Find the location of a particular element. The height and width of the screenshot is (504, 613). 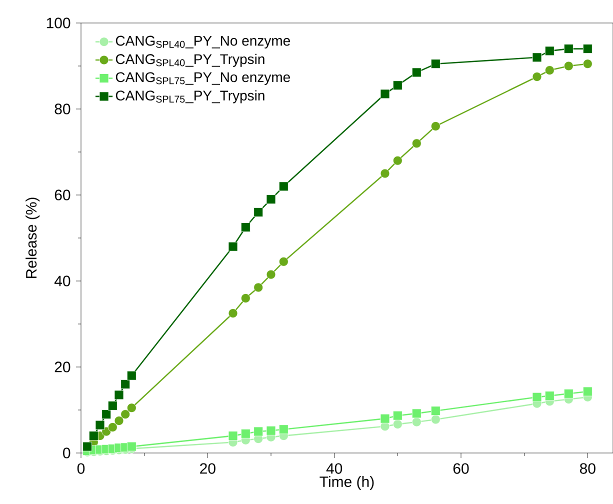

y-tick-label: 20 is located at coordinates (62, 367).